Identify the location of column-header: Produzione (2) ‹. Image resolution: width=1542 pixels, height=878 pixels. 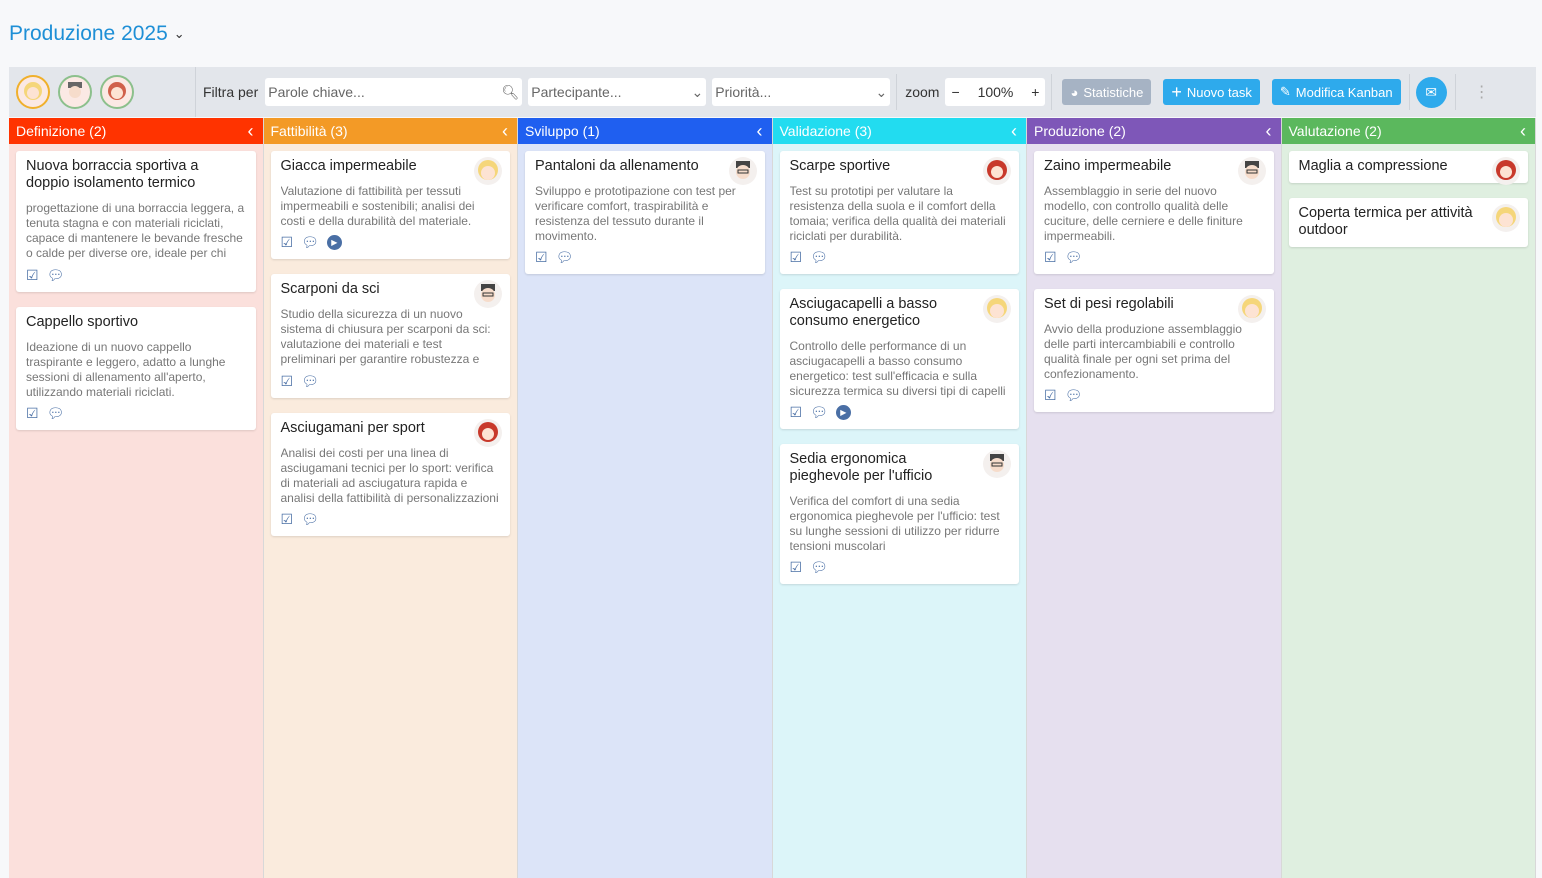
(1154, 131).